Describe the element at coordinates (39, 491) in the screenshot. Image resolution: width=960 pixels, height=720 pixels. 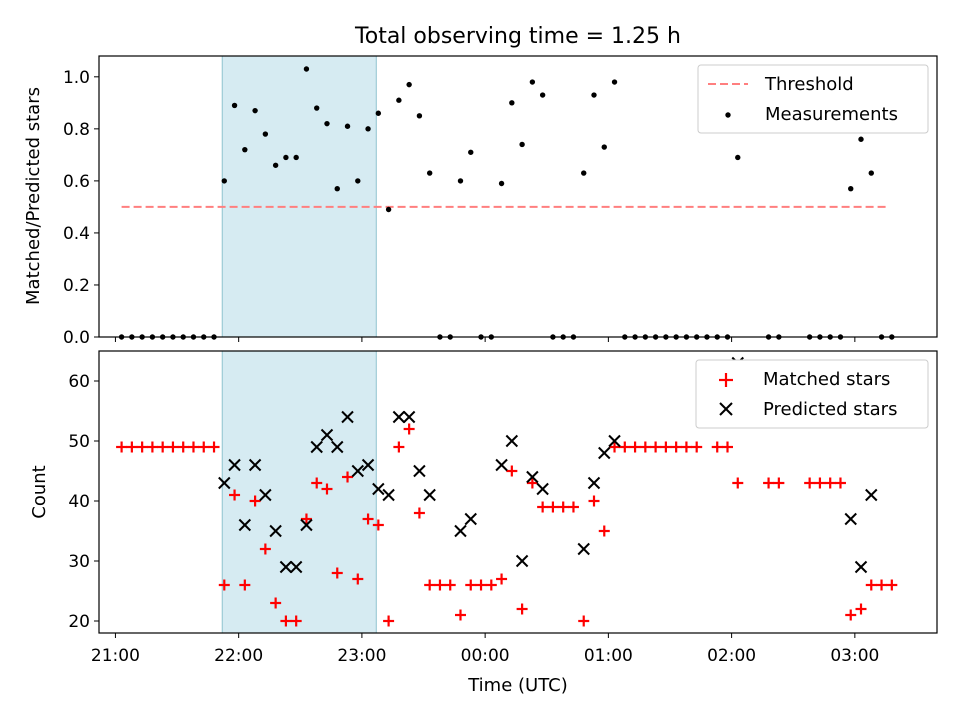
I see `bottom-panel-y-label: Count` at that location.